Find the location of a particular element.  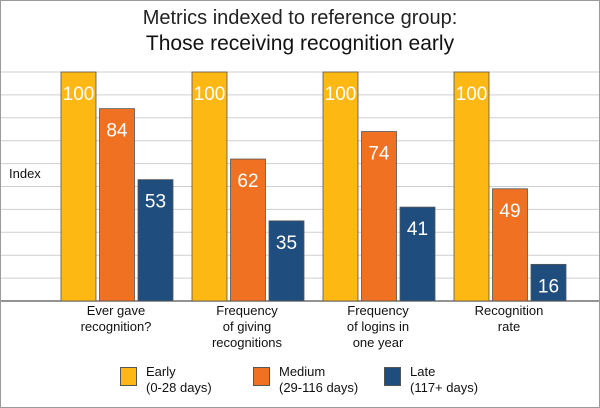

legend-item-medium: Medium (29-116 days) is located at coordinates (318, 381).